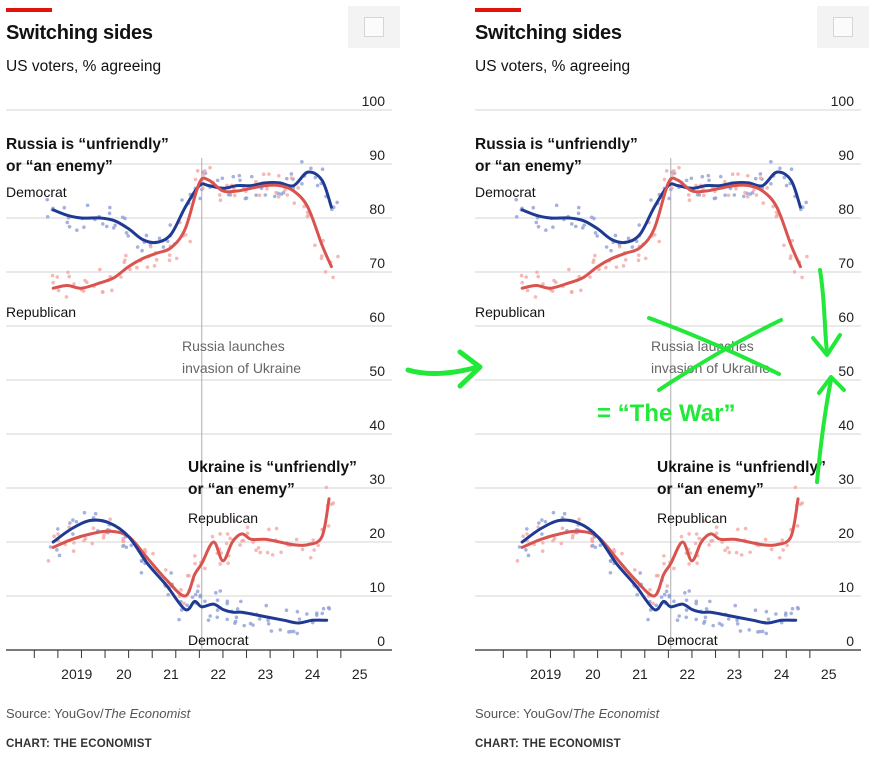 Image resolution: width=874 pixels, height=758 pixels. What do you see at coordinates (846, 317) in the screenshot?
I see `y-tick-label: 60` at bounding box center [846, 317].